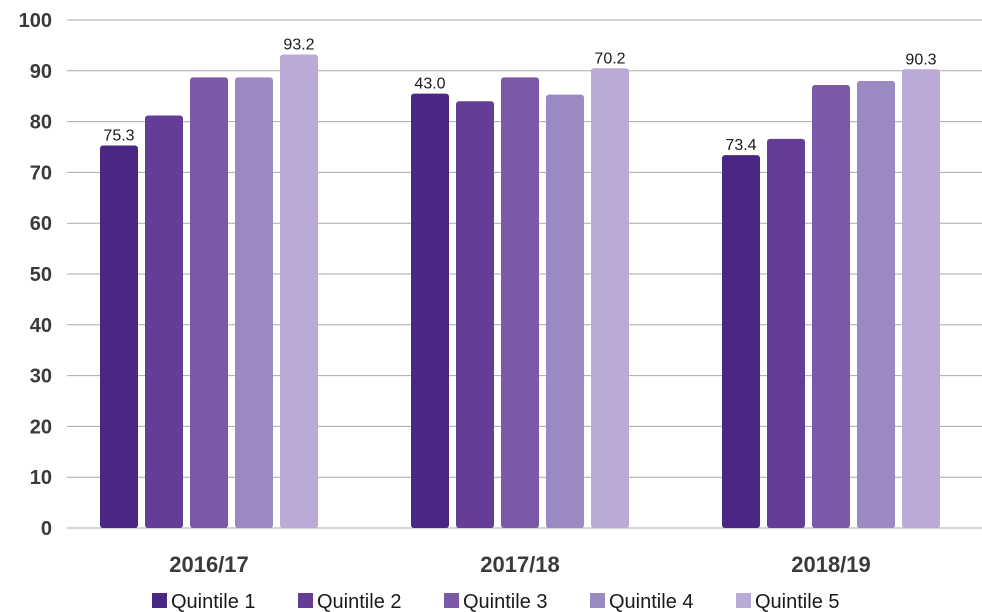 This screenshot has height=612, width=982. What do you see at coordinates (35, 21) in the screenshot?
I see `y-tick-label: 100` at bounding box center [35, 21].